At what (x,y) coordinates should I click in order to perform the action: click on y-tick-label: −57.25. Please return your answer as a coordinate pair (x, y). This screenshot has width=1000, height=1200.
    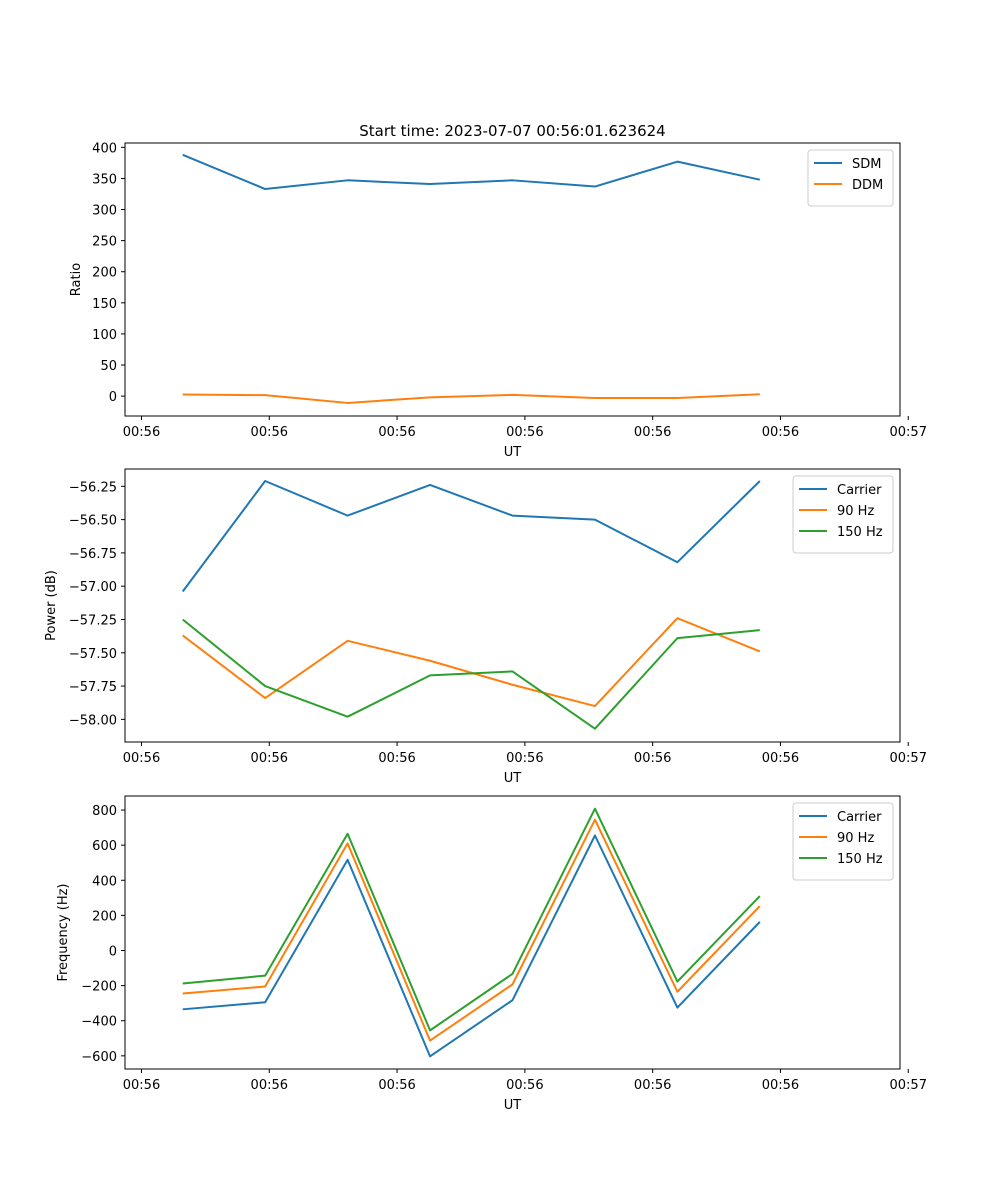
    Looking at the image, I should click on (93, 620).